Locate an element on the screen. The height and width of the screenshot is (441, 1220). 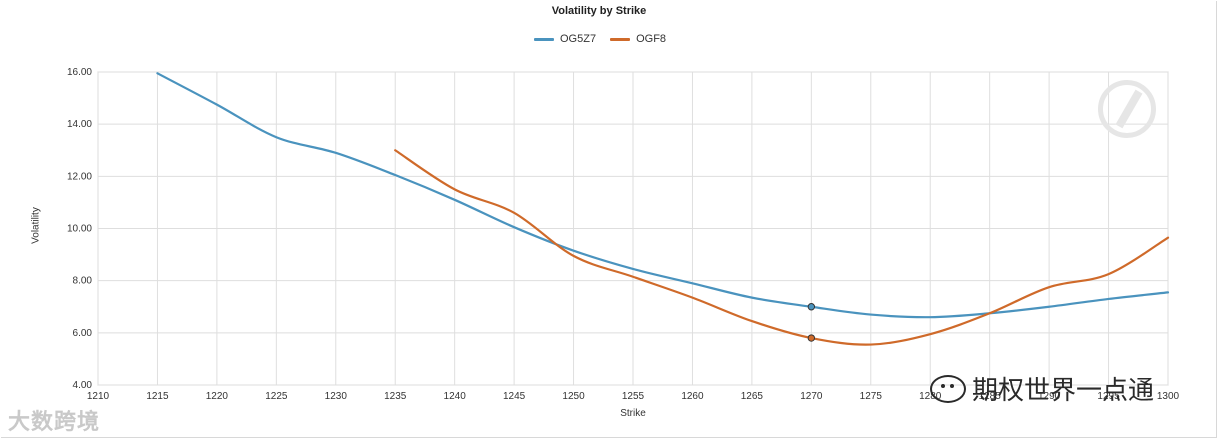
y-tick-label: 12.00 is located at coordinates (79, 176).